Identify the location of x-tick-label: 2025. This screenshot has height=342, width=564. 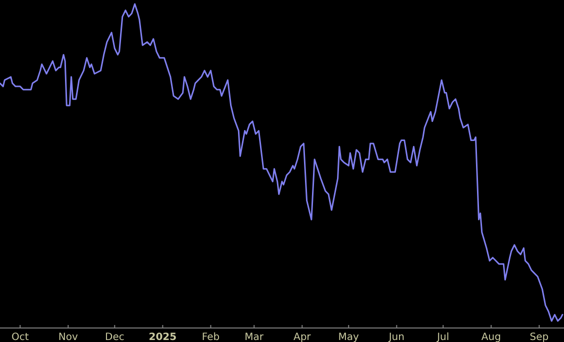
(162, 337).